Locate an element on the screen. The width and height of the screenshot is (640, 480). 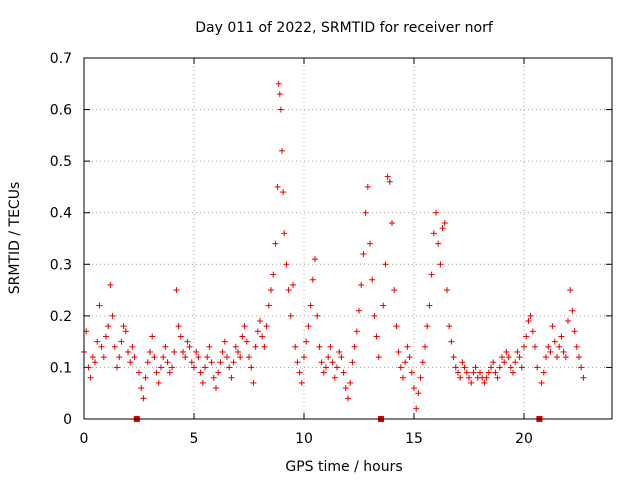
y-tick-label: 0.6 is located at coordinates (61, 111).